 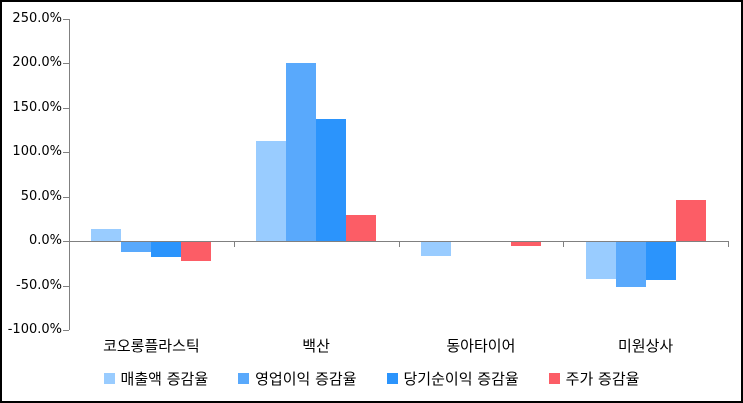 What do you see at coordinates (166, 249) in the screenshot?
I see `bar-series3-cat1` at bounding box center [166, 249].